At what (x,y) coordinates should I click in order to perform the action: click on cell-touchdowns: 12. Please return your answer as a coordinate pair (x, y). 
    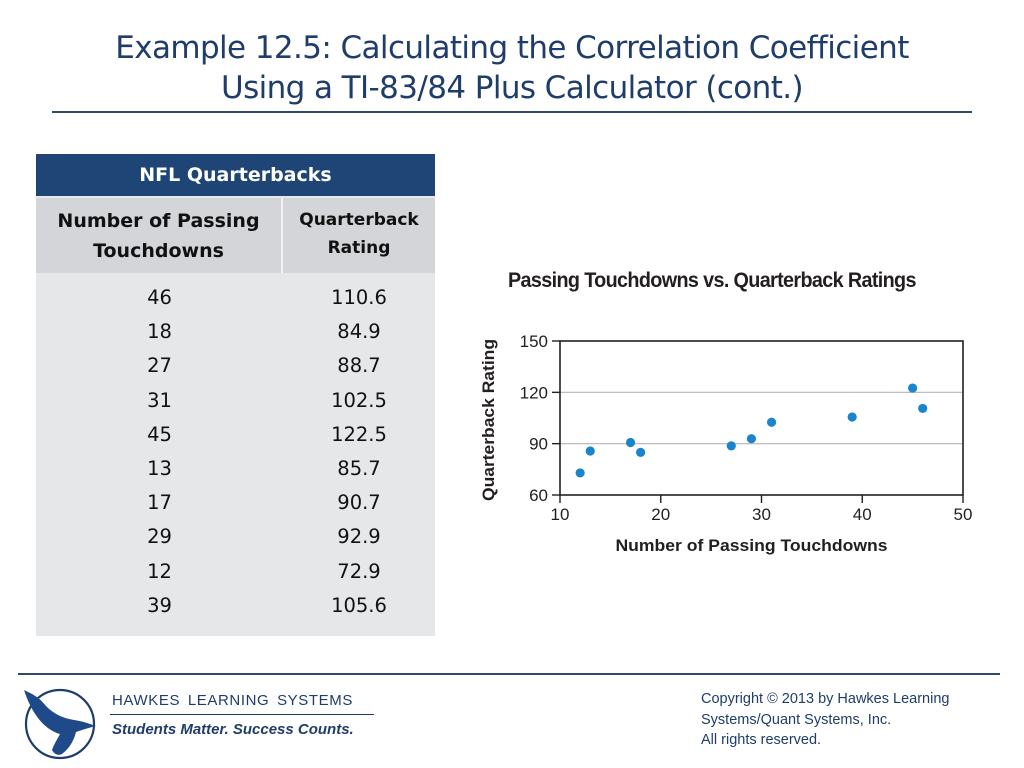
    Looking at the image, I should click on (159, 571).